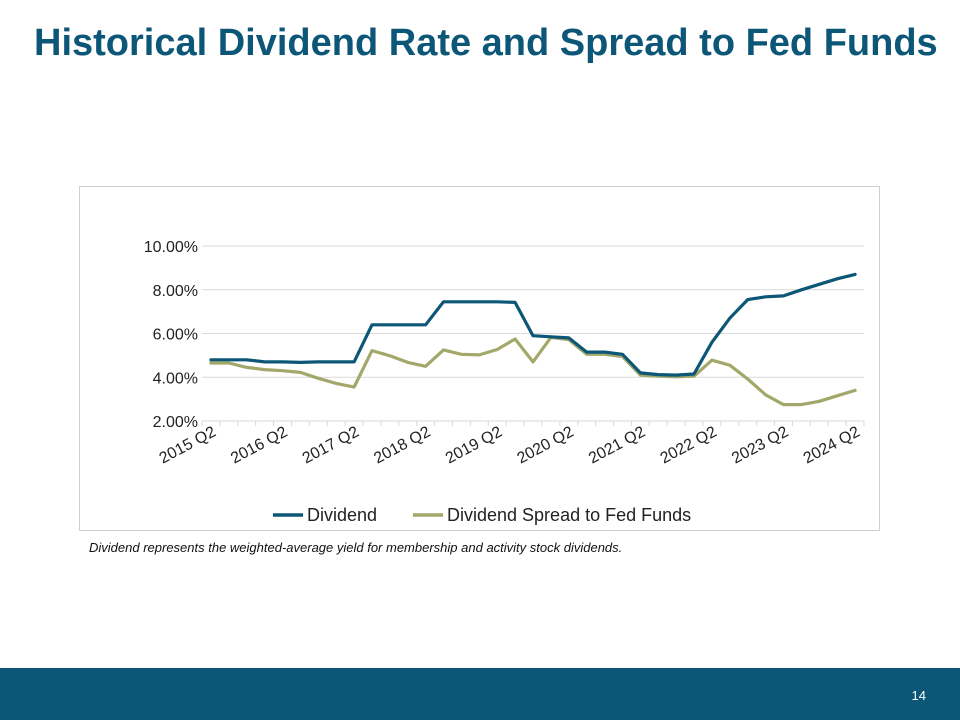 This screenshot has height=720, width=960. What do you see at coordinates (533, 371) in the screenshot?
I see `series-line-spread` at bounding box center [533, 371].